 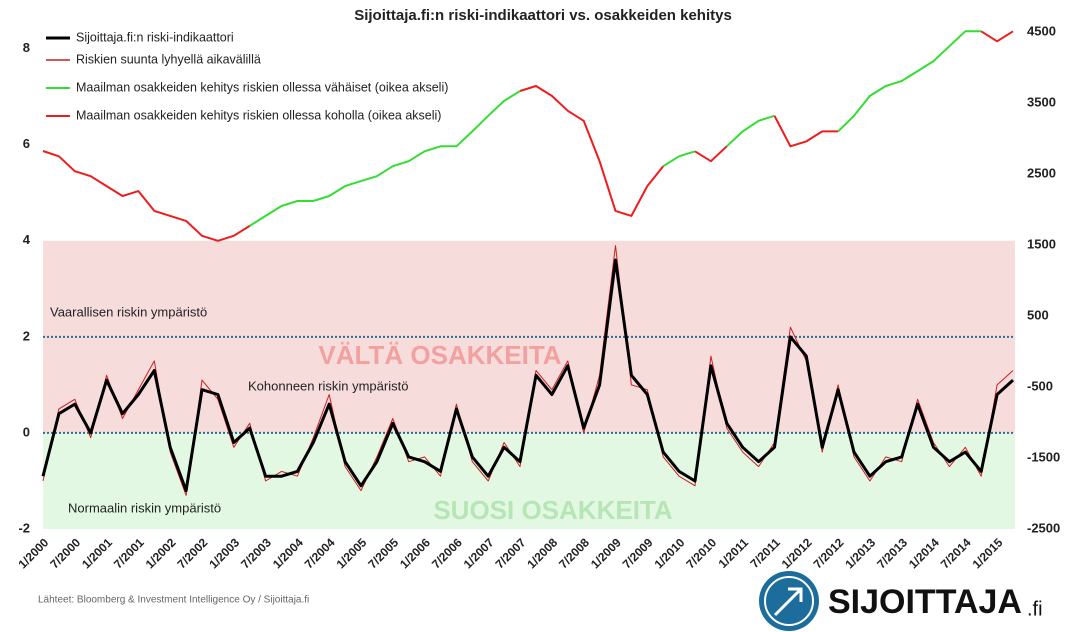 I want to click on y2-tick-label: 500, so click(x=1038, y=314).